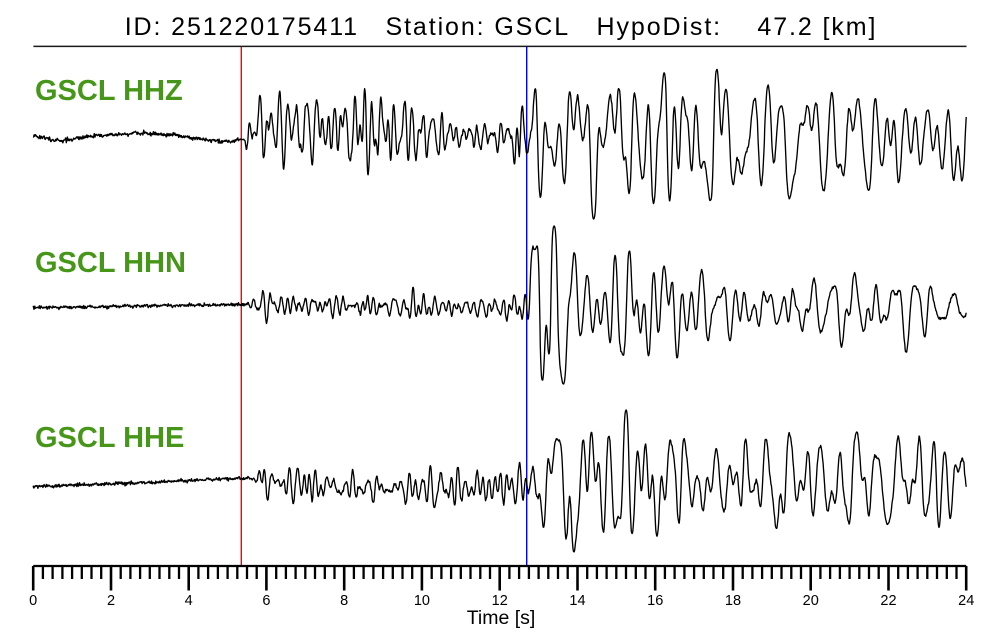 The height and width of the screenshot is (640, 1000). What do you see at coordinates (733, 601) in the screenshot?
I see `svg-text: 18` at bounding box center [733, 601].